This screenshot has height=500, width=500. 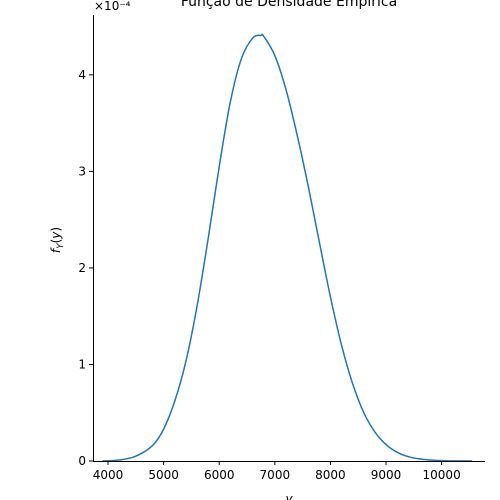 What do you see at coordinates (275, 475) in the screenshot?
I see `x-tick-label: 7000` at bounding box center [275, 475].